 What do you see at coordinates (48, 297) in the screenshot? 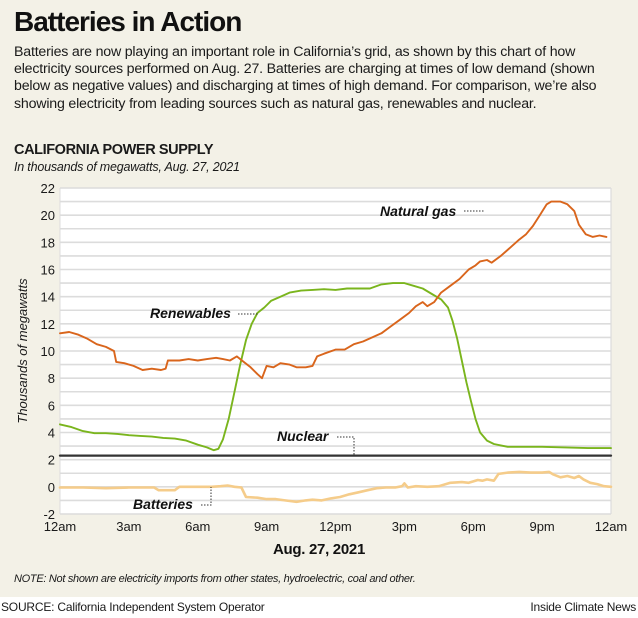
I see `y-tick-label: 14` at bounding box center [48, 297].